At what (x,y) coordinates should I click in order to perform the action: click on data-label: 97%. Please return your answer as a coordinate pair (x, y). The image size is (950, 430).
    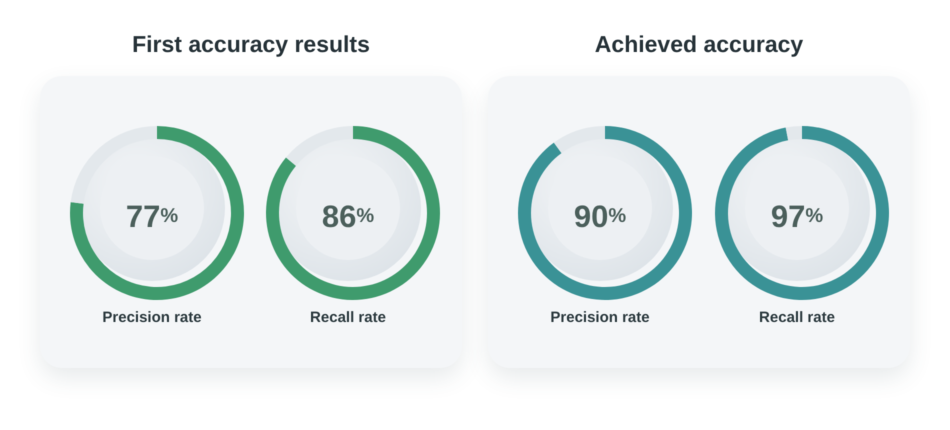
    Looking at the image, I should click on (797, 216).